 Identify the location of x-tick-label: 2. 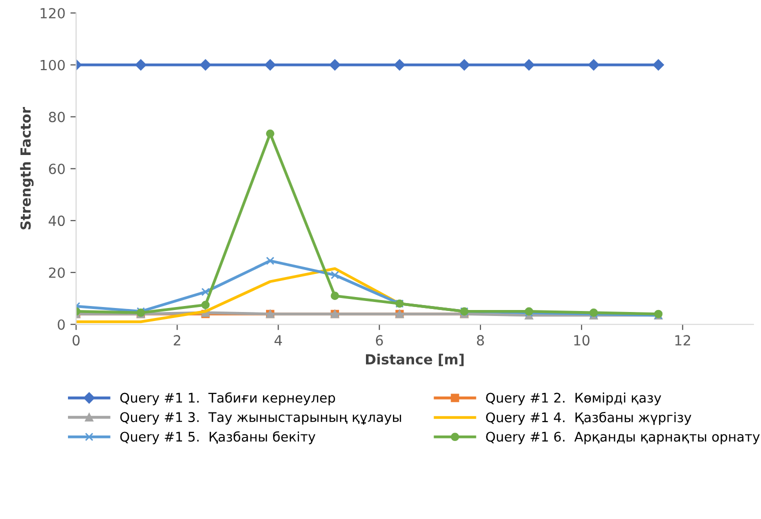
(177, 340).